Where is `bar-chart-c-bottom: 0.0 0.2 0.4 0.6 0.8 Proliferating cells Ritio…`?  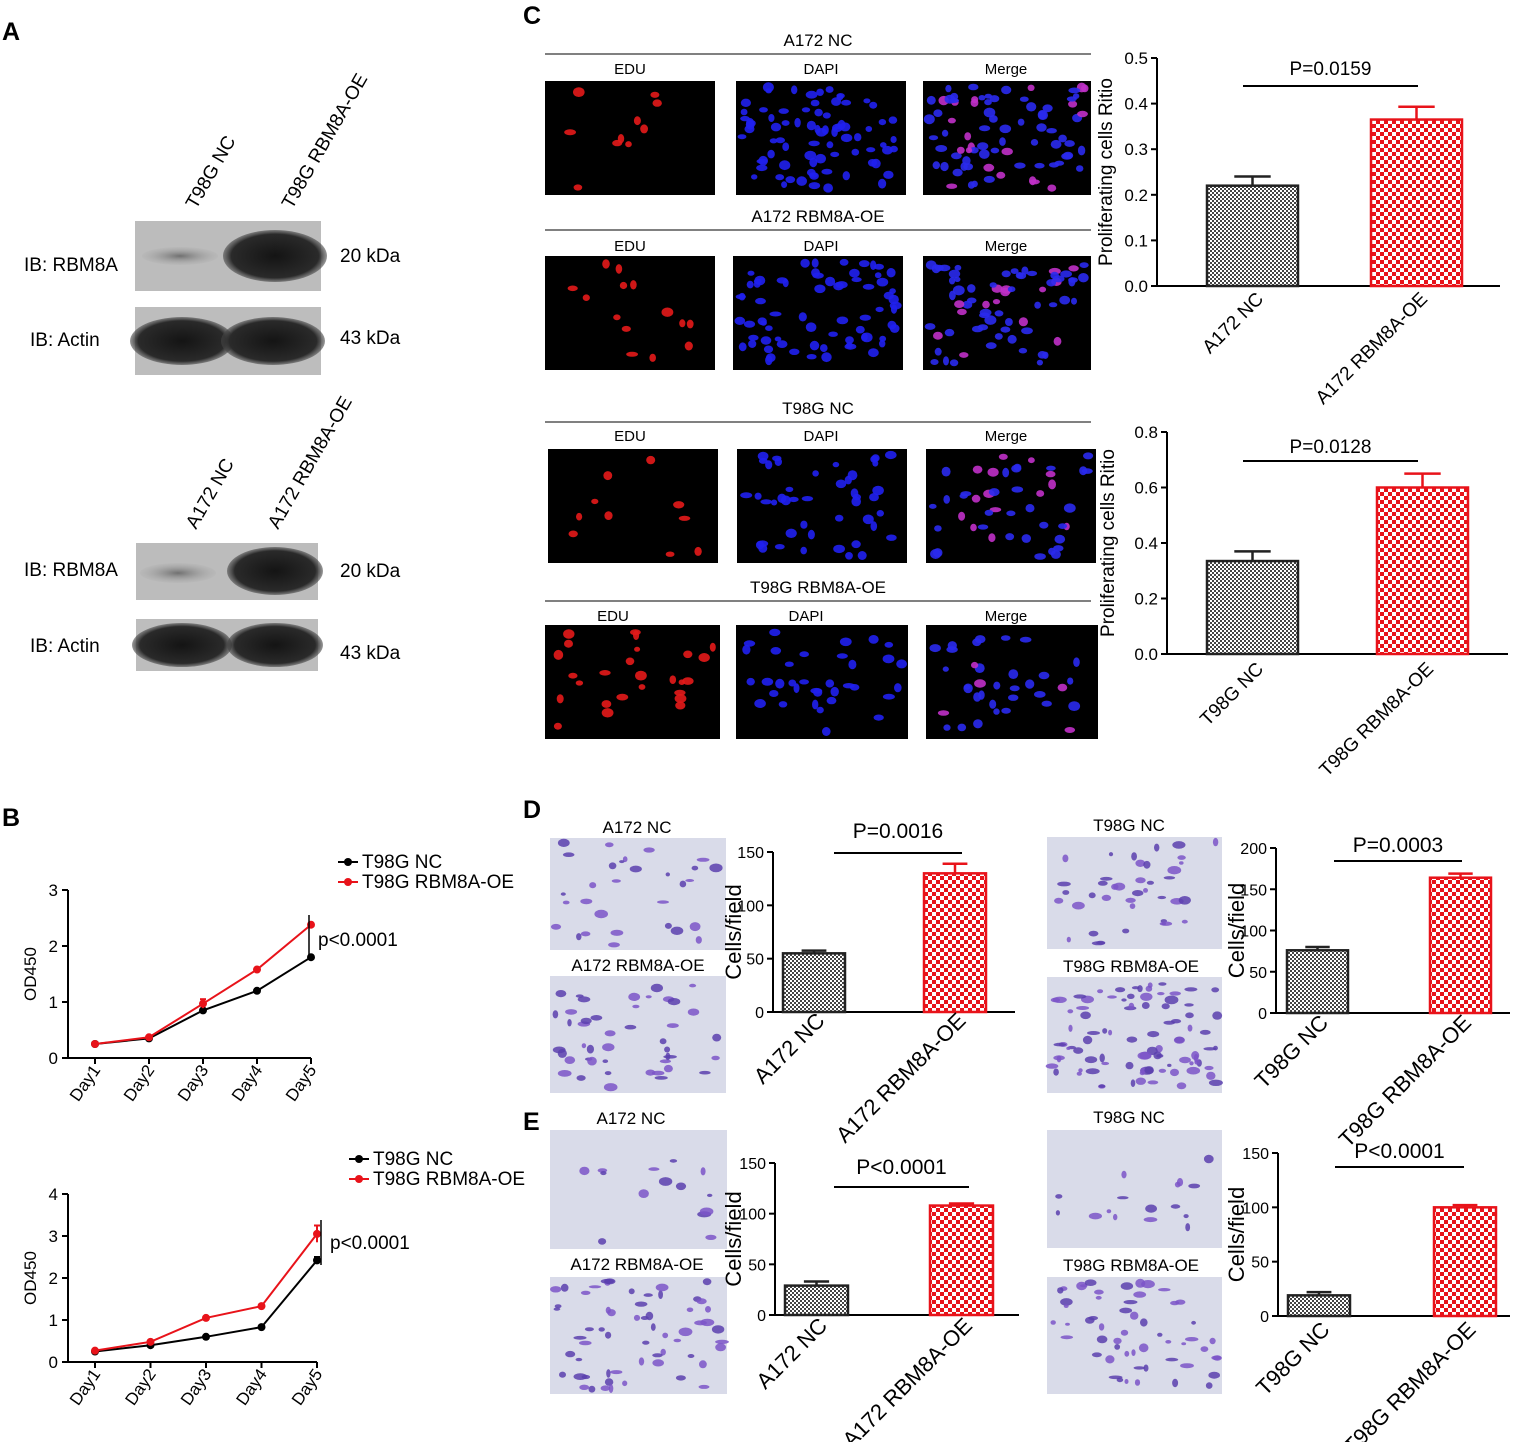
bar-chart-c-bottom: 0.0 0.2 0.4 0.6 0.8 Proliferating cells Ritio… is located at coordinates (1303, 602).